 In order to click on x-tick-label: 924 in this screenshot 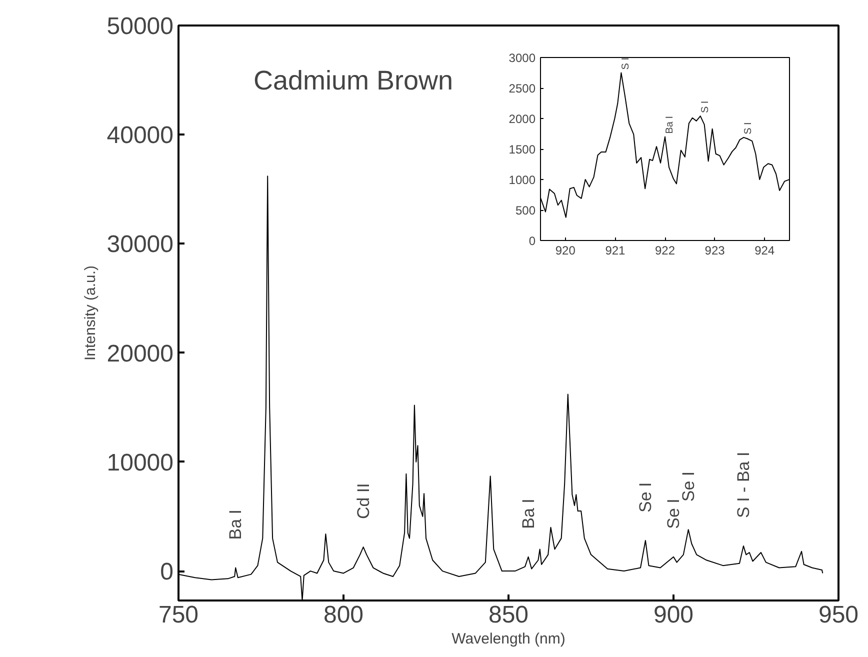, I will do `click(764, 251)`.